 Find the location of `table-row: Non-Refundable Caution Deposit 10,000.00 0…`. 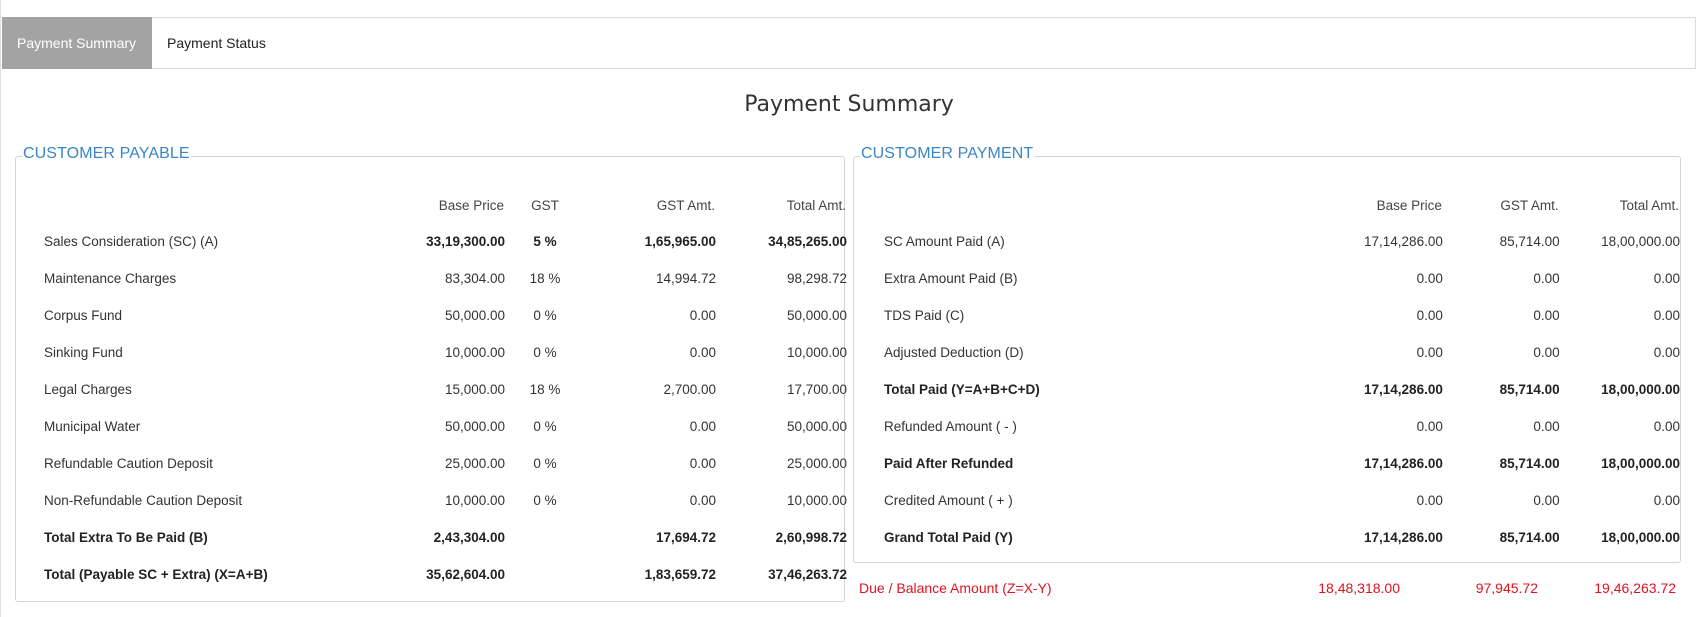

table-row: Non-Refundable Caution Deposit 10,000.00 0… is located at coordinates (439, 500).